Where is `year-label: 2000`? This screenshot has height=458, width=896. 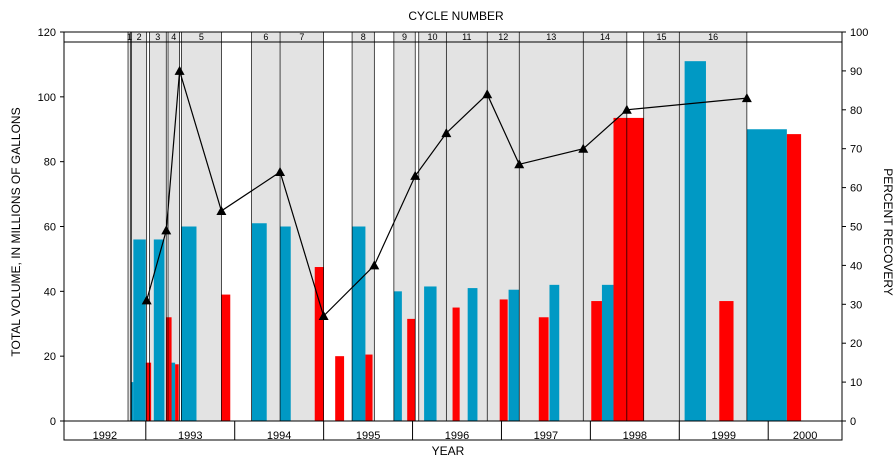
year-label: 2000 is located at coordinates (805, 436).